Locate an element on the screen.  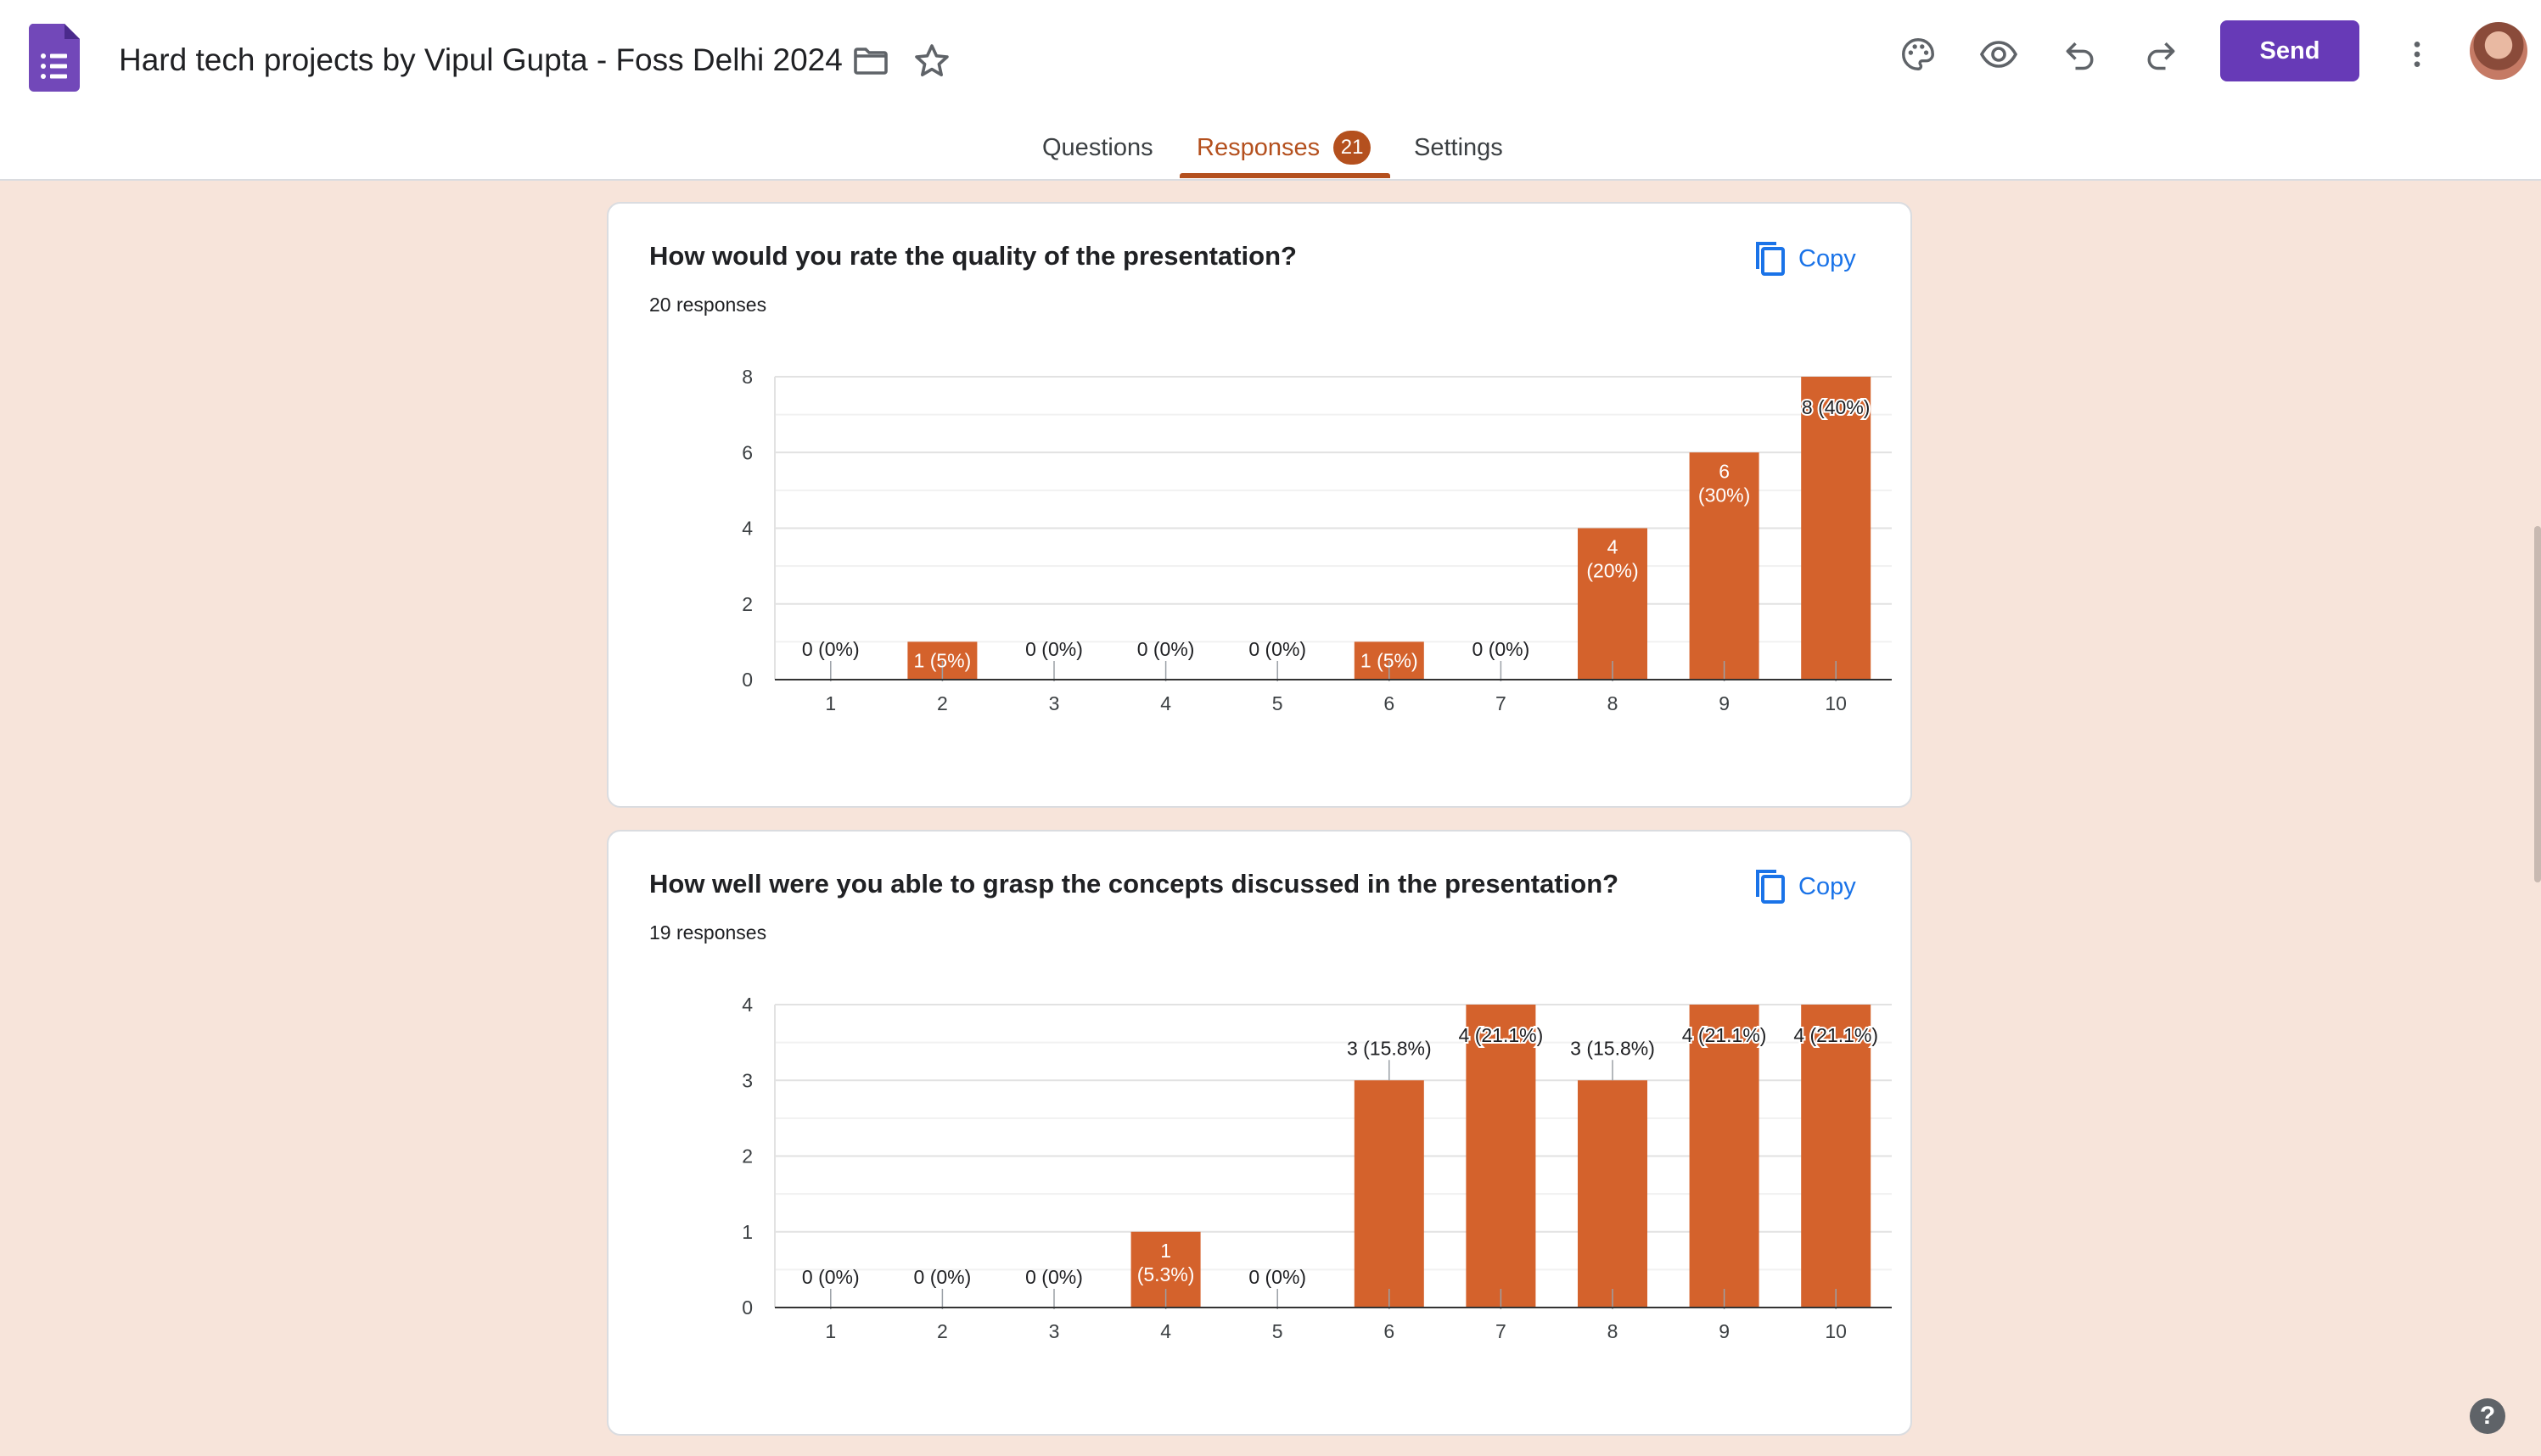
y-tick-label: 1 is located at coordinates (747, 1232).